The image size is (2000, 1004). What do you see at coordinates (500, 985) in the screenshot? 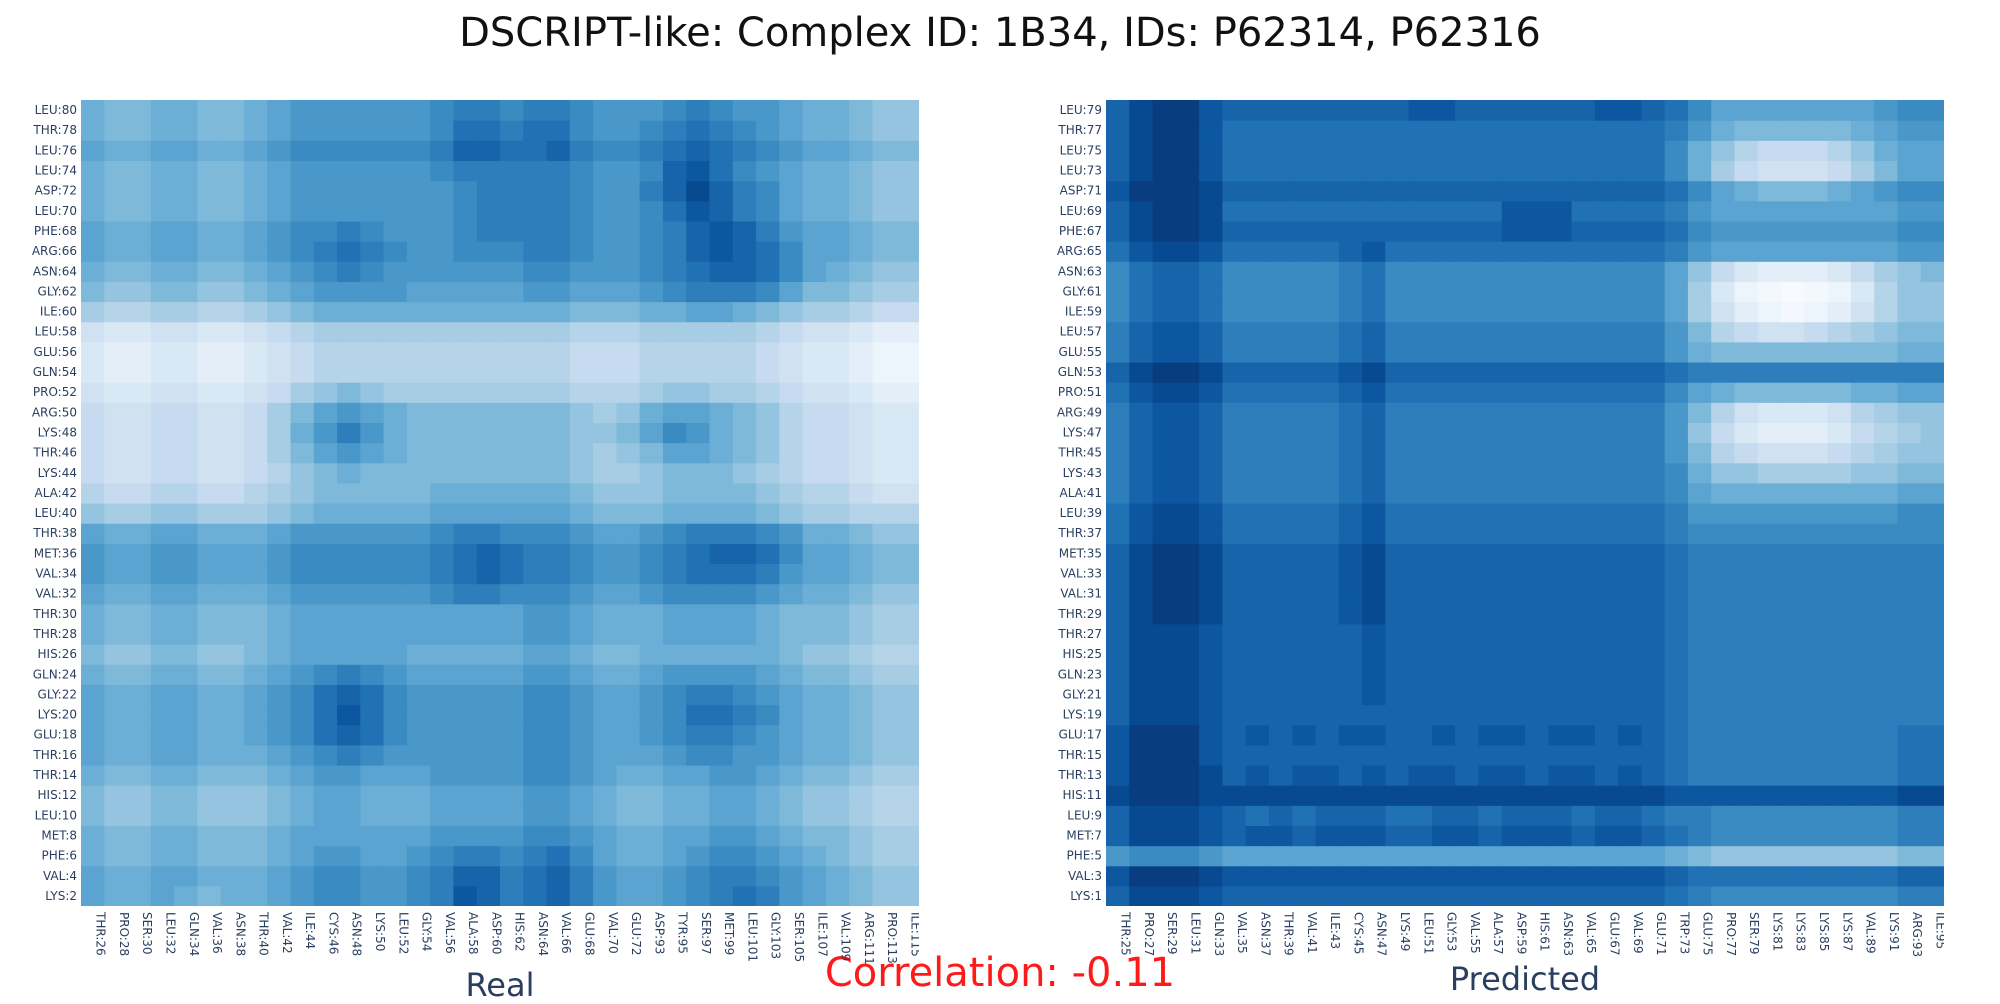
I see `panel-label-real: Real` at bounding box center [500, 985].